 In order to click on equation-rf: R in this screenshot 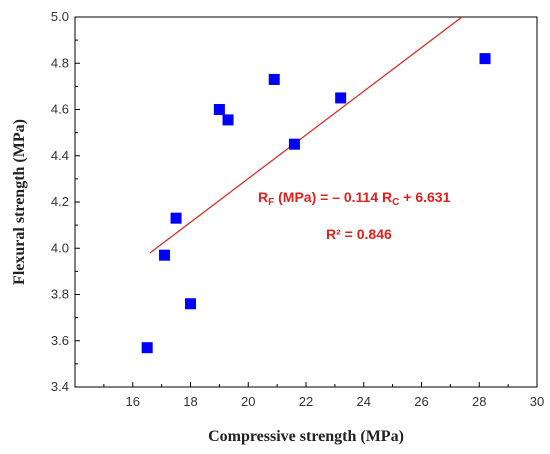, I will do `click(263, 197)`.